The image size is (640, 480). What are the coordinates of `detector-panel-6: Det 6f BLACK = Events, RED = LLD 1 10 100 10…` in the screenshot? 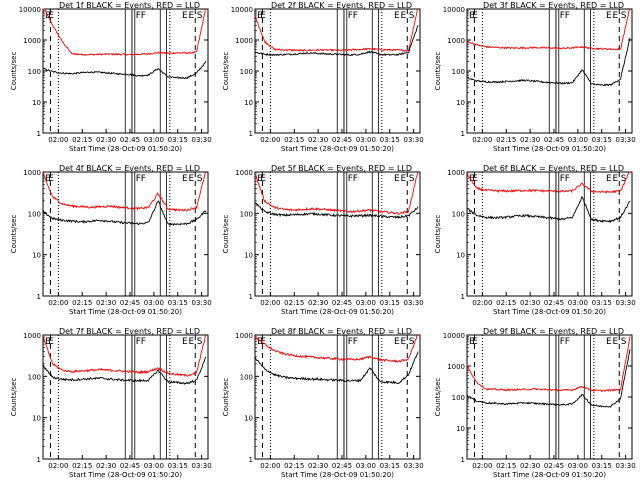 It's located at (535, 240).